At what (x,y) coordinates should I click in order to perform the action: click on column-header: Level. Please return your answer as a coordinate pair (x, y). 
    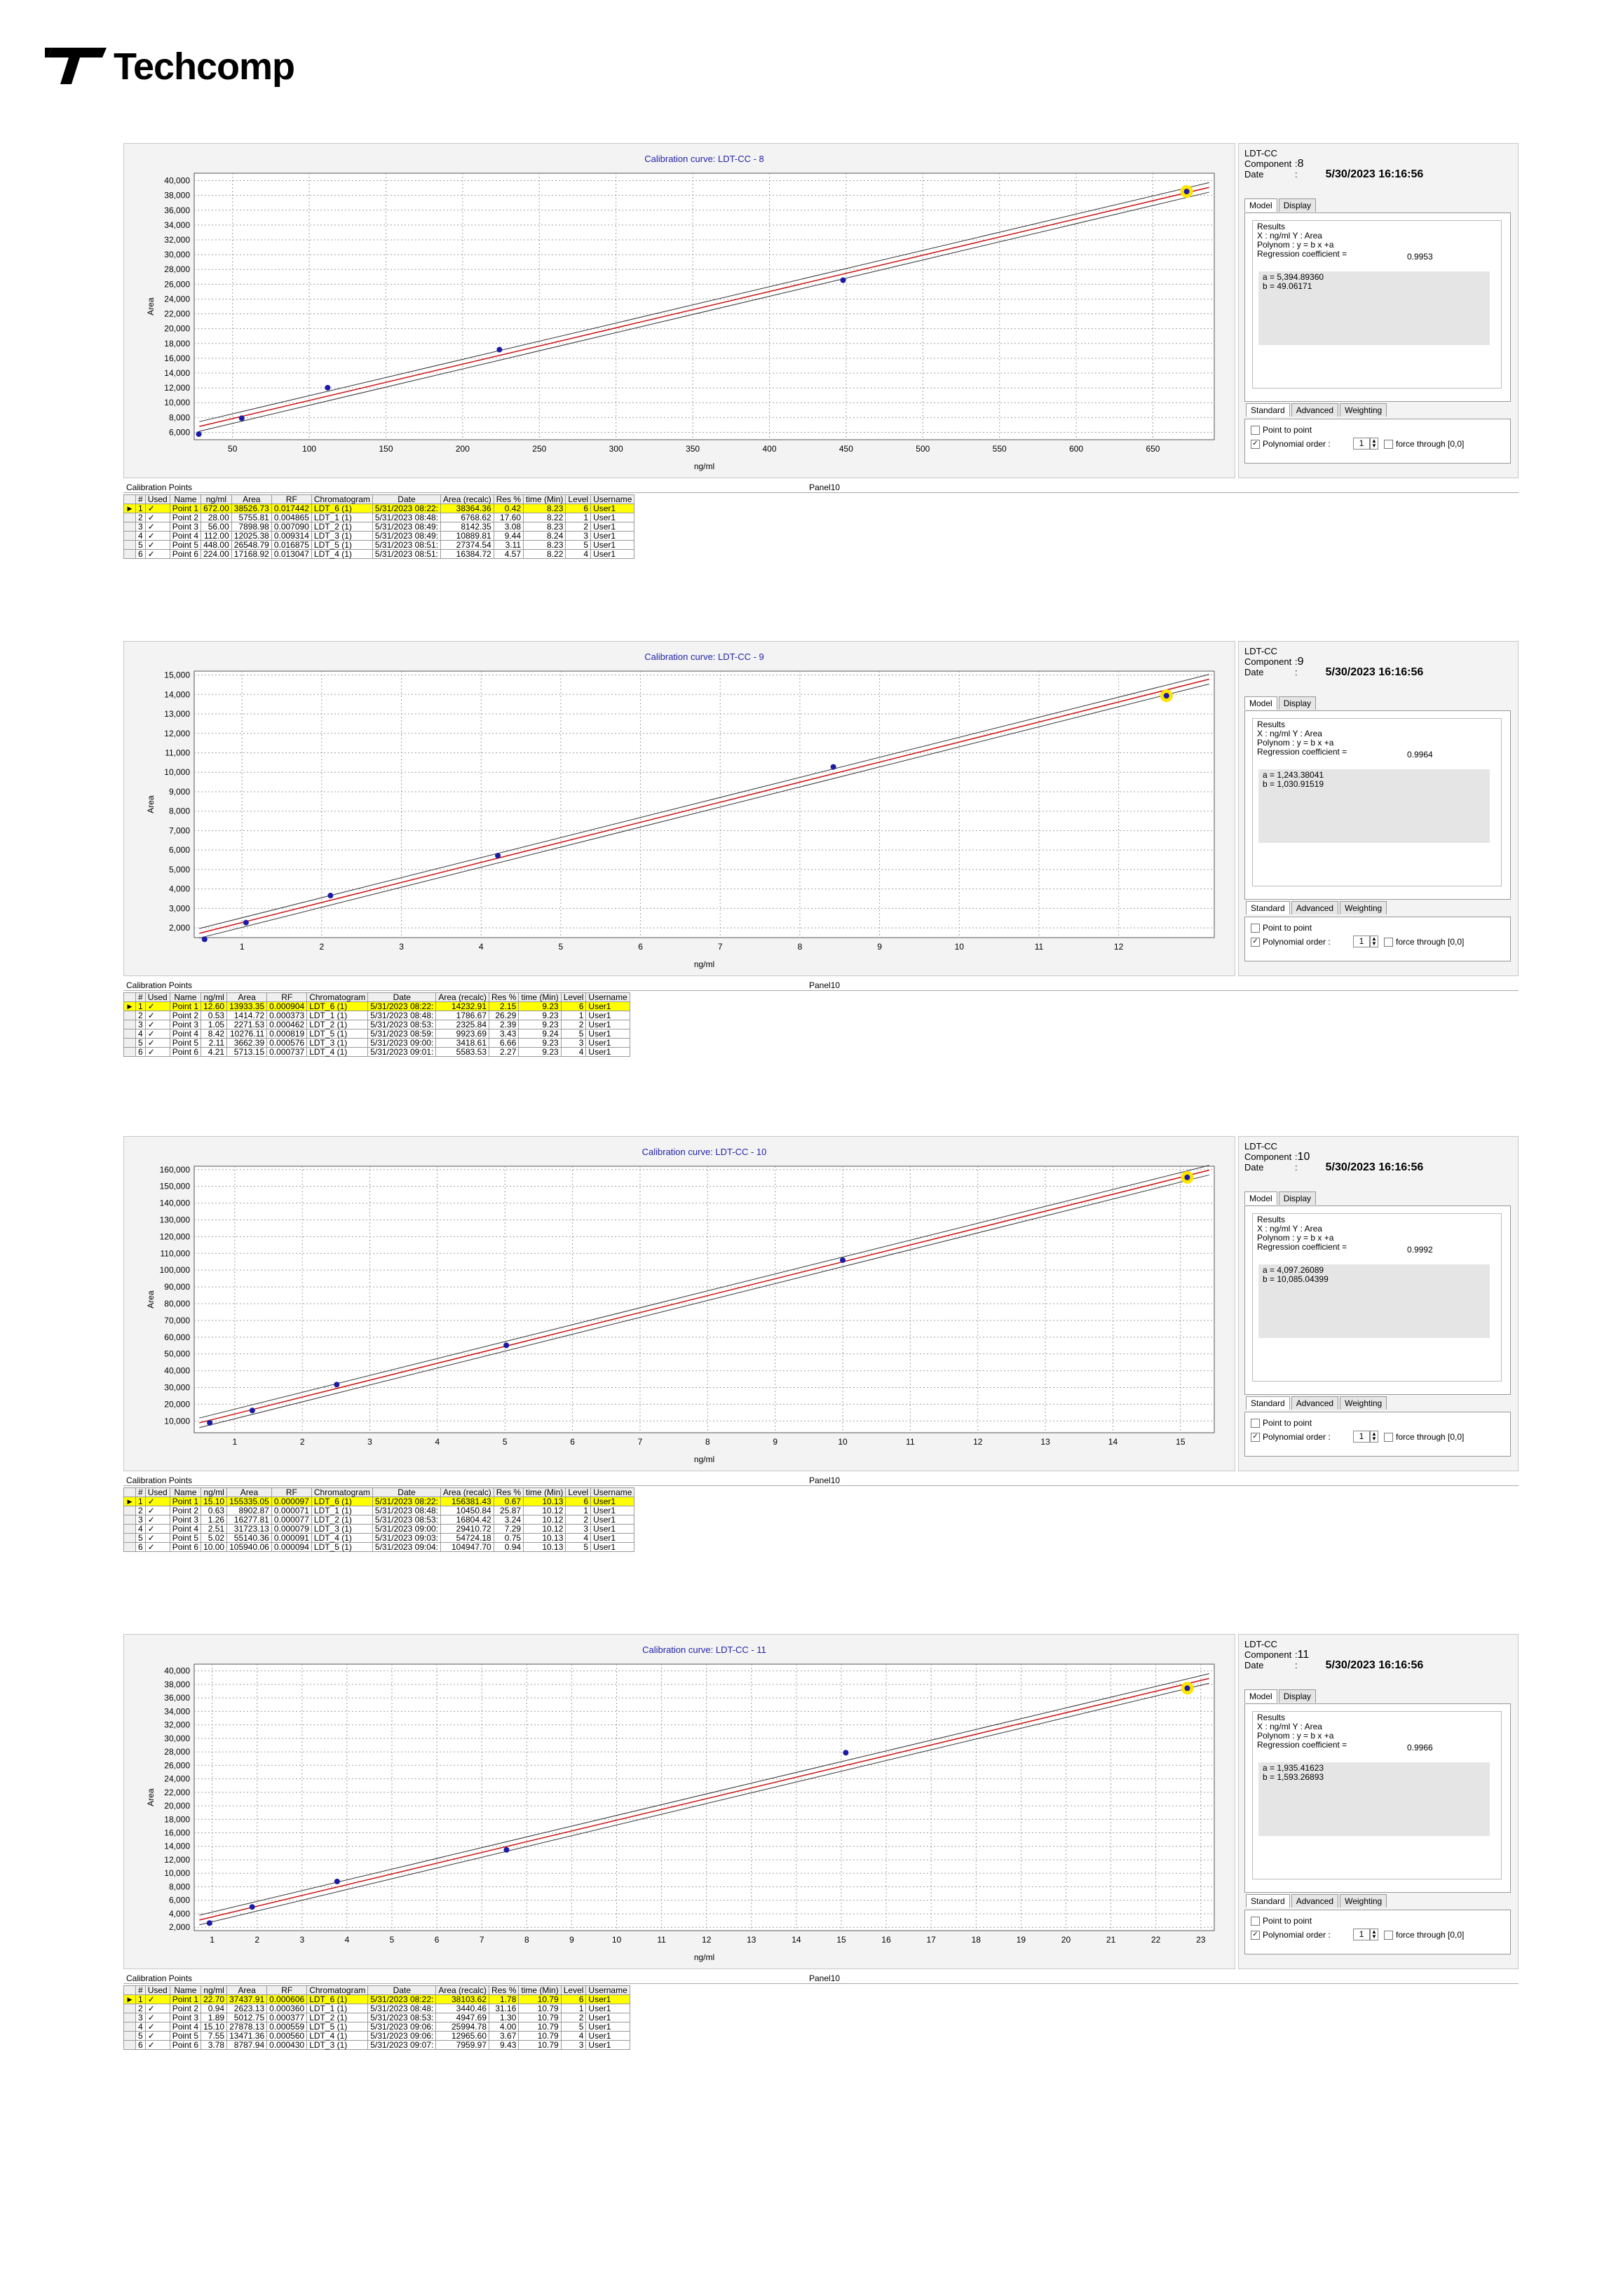
    Looking at the image, I should click on (578, 1492).